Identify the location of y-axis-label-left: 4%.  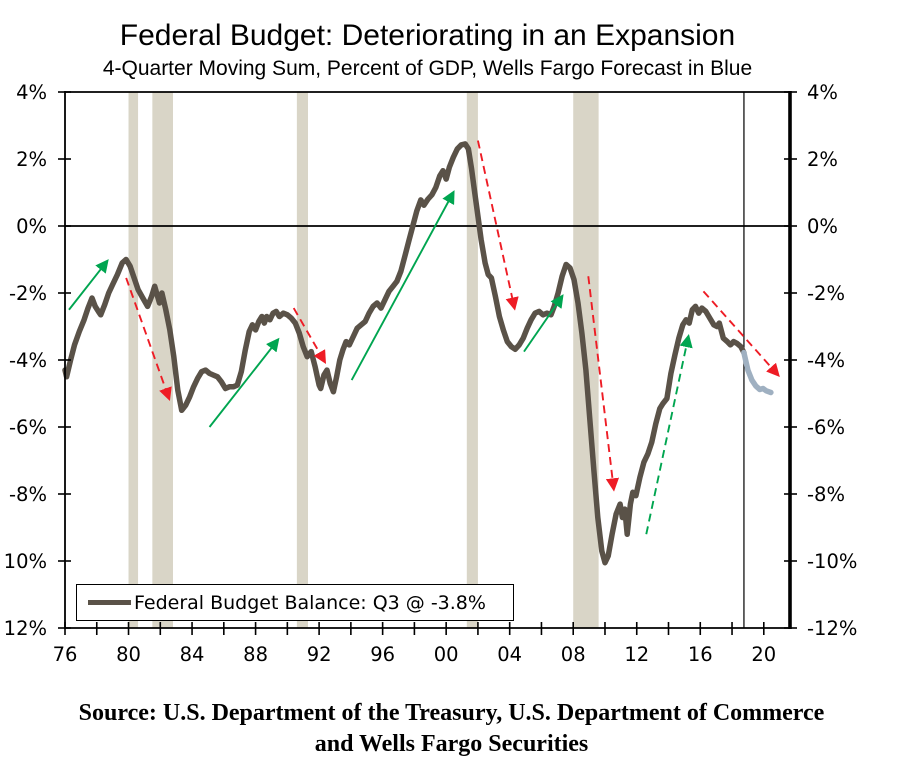
(31, 92).